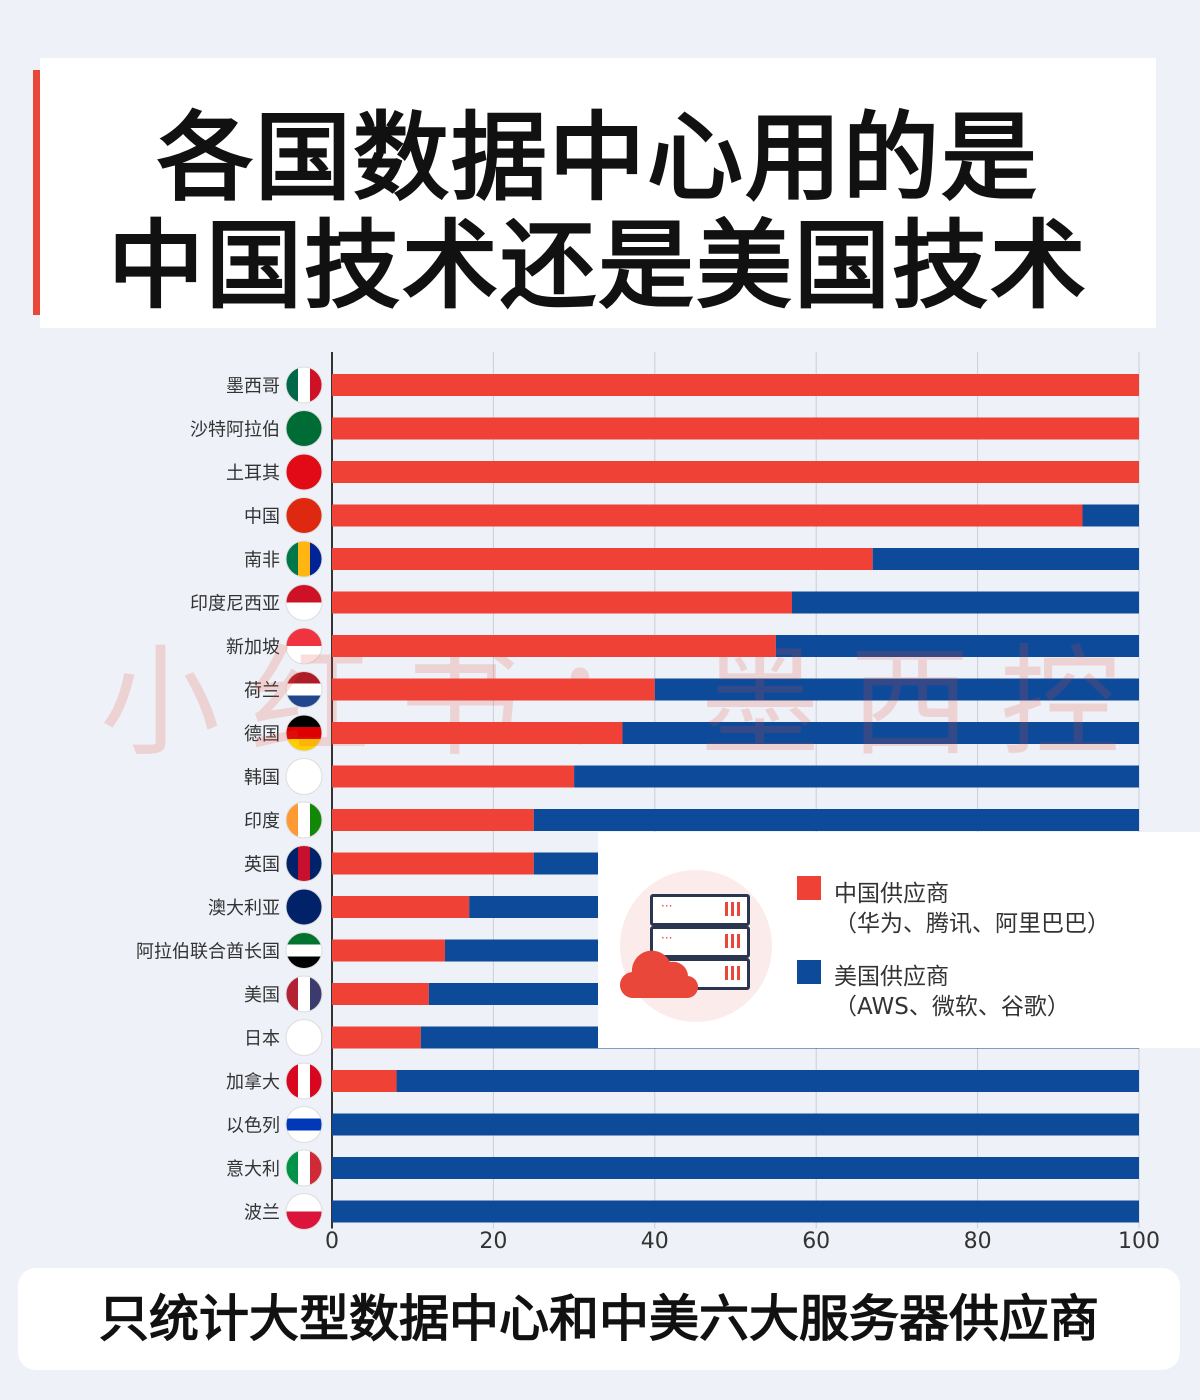  What do you see at coordinates (262, 778) in the screenshot?
I see `country-label: 韩国` at bounding box center [262, 778].